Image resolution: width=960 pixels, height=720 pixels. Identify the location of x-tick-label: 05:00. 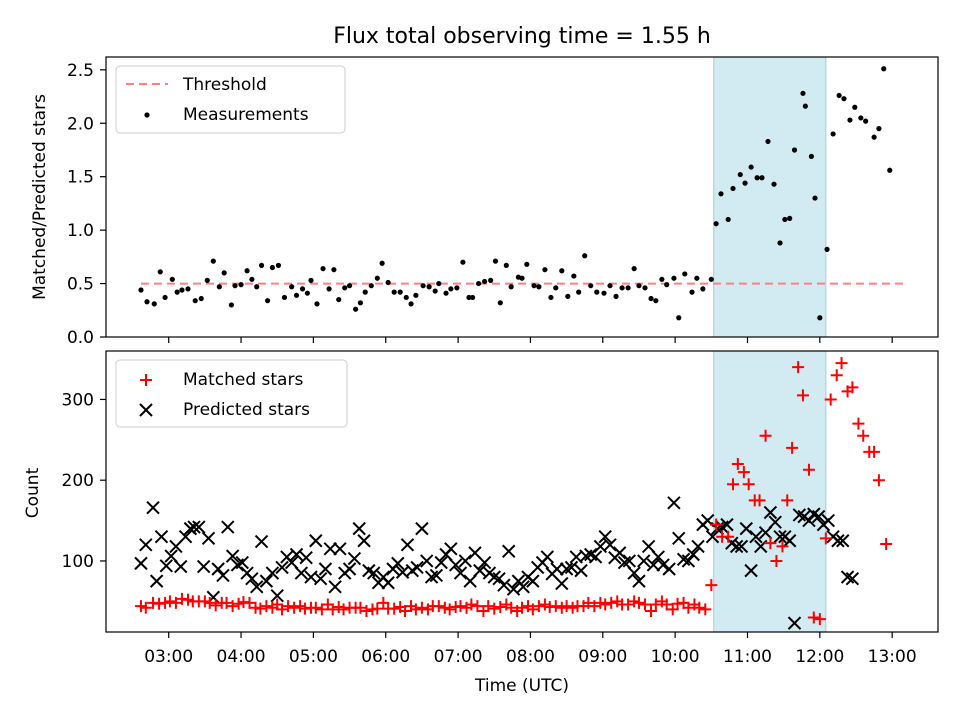
(313, 657).